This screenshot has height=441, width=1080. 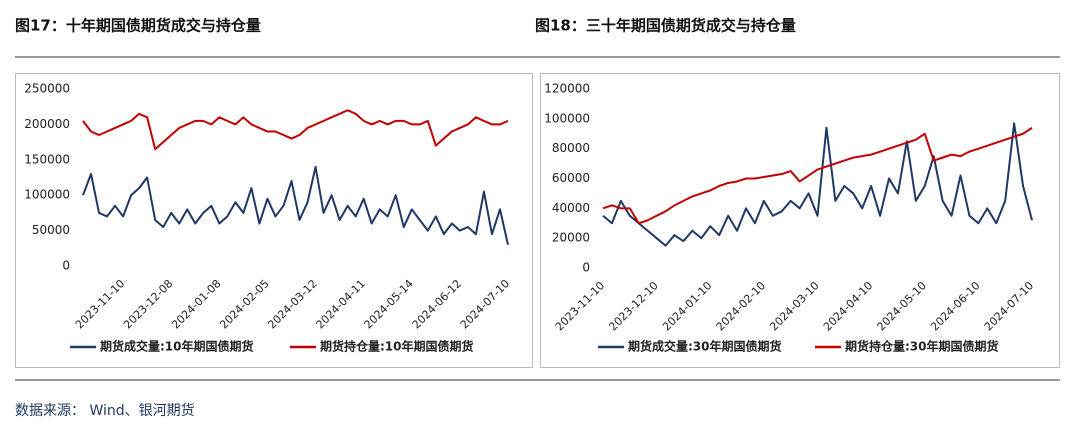 What do you see at coordinates (571, 238) in the screenshot?
I see `y-tick-label: 20000` at bounding box center [571, 238].